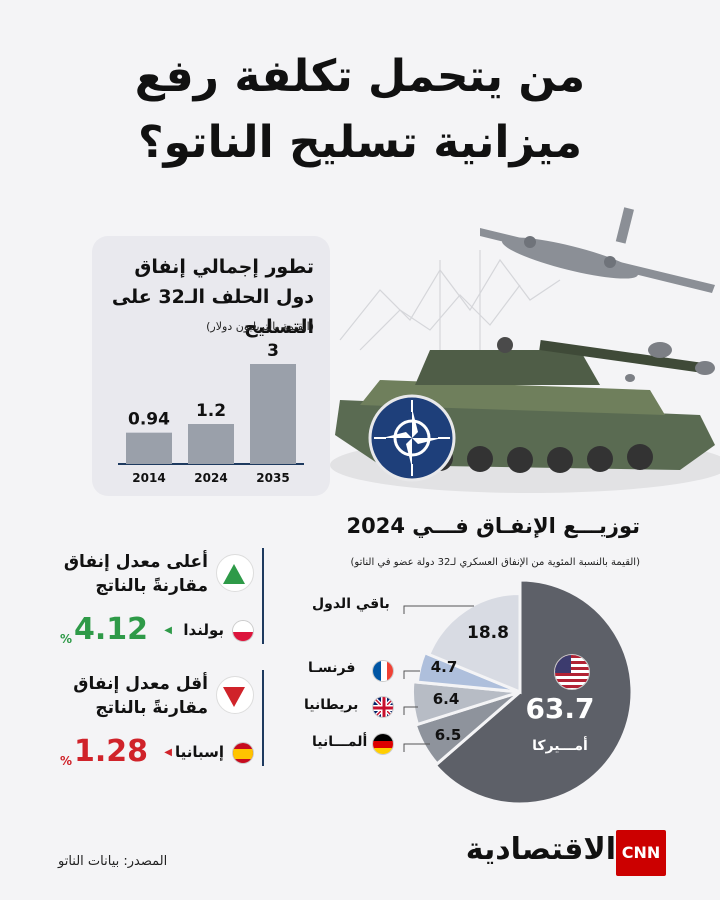  What do you see at coordinates (360, 76) in the screenshot?
I see `title-line-1: من يتحمل تكلفة رفع` at bounding box center [360, 76].